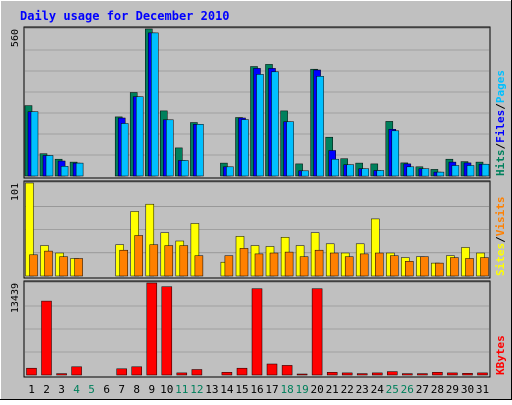 Image resolution: width=512 pixels, height=405 pixels. Describe the element at coordinates (500, 237) in the screenshot. I see `panel-middle-legend: Sites/Visits` at that location.